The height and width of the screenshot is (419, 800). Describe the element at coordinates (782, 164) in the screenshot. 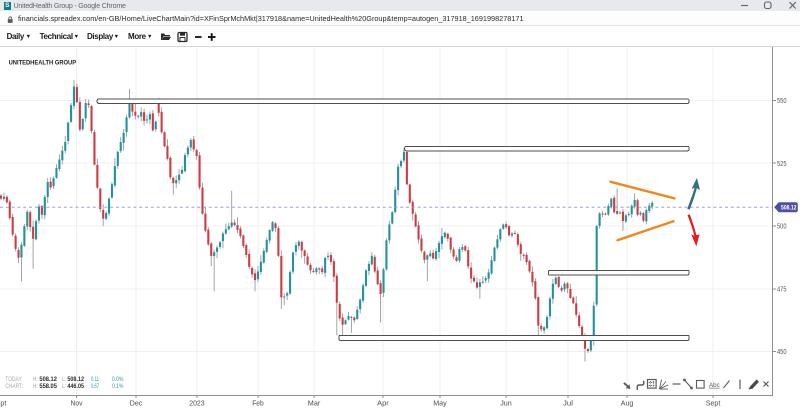

I see `svg-text: 525` at that location.